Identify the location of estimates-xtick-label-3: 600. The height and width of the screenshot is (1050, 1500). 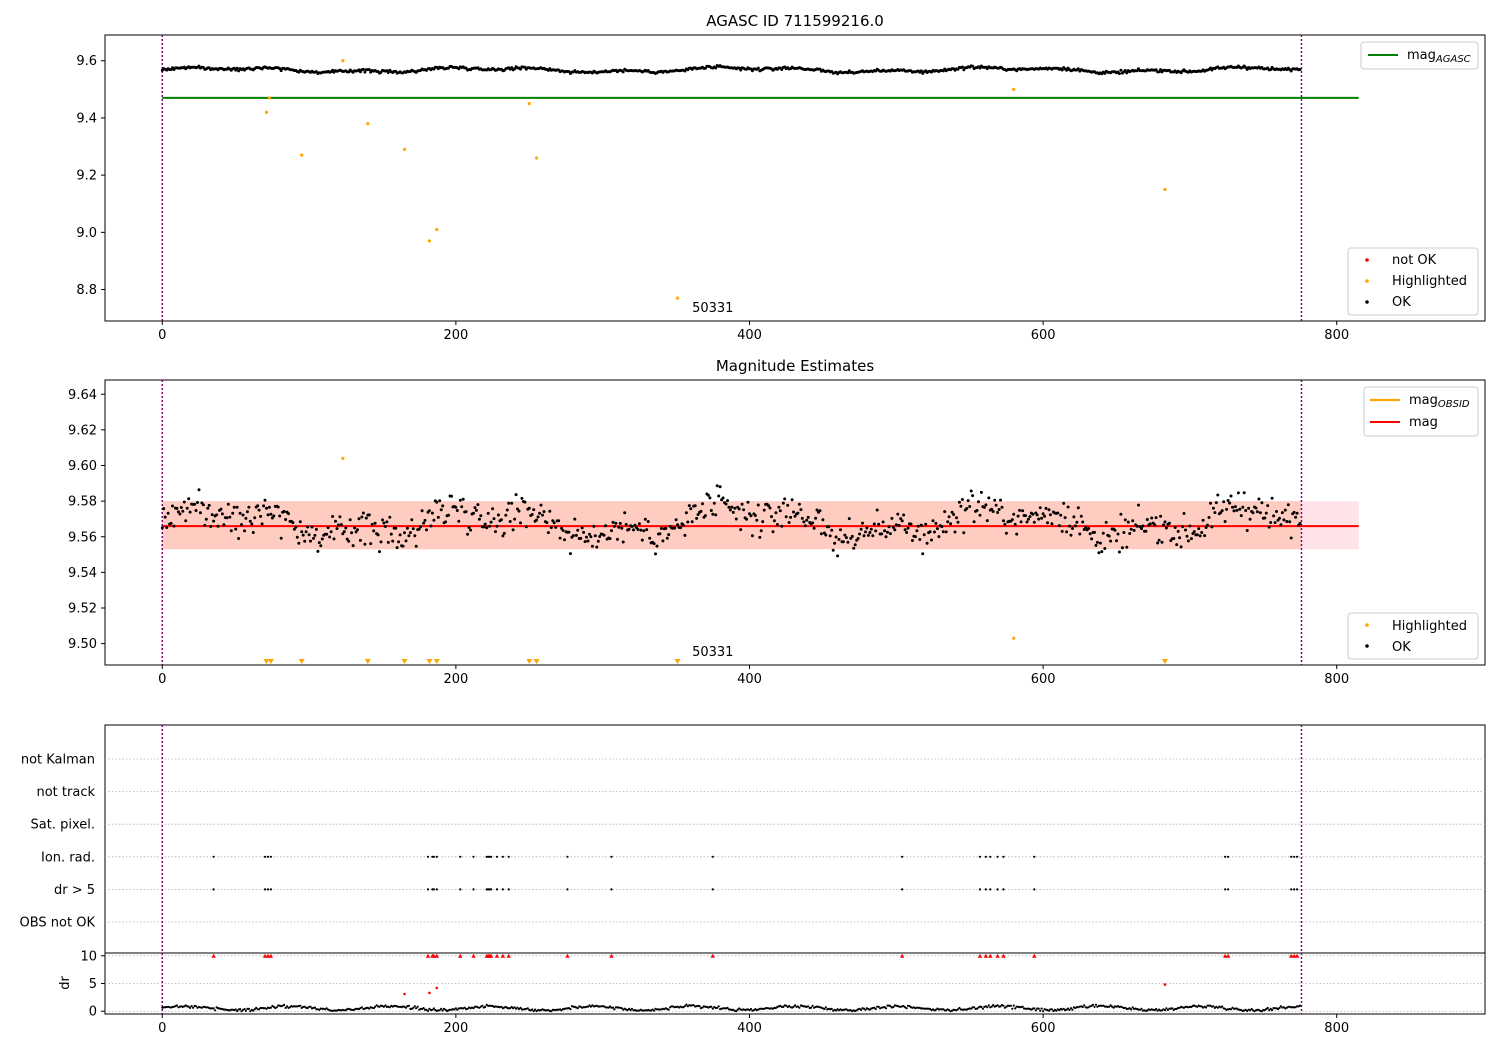
(1043, 679).